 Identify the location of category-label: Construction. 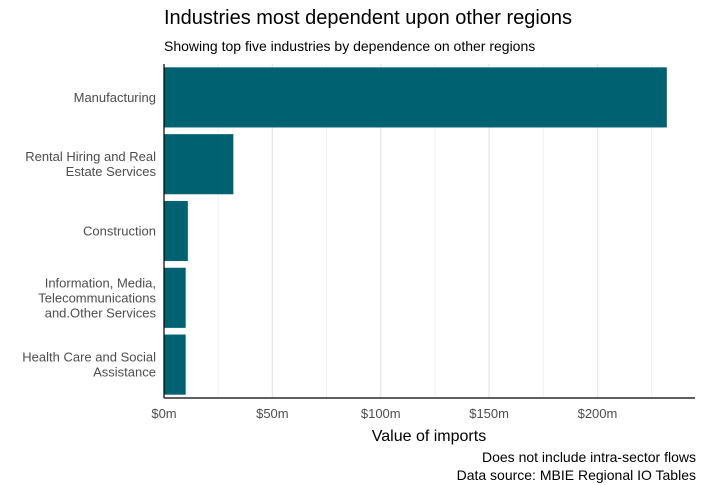
(119, 231).